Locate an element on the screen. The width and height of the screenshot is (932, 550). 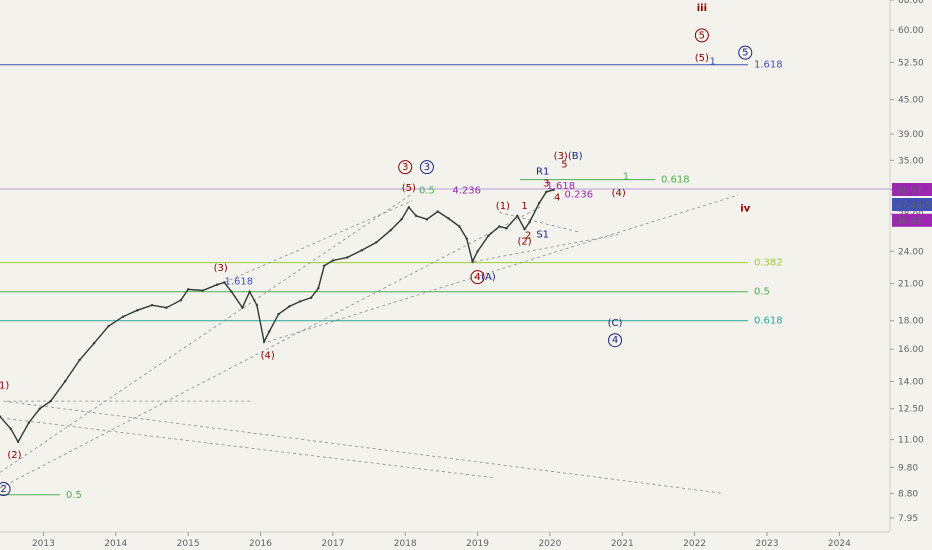
wave-label: 0.5 is located at coordinates (427, 190).